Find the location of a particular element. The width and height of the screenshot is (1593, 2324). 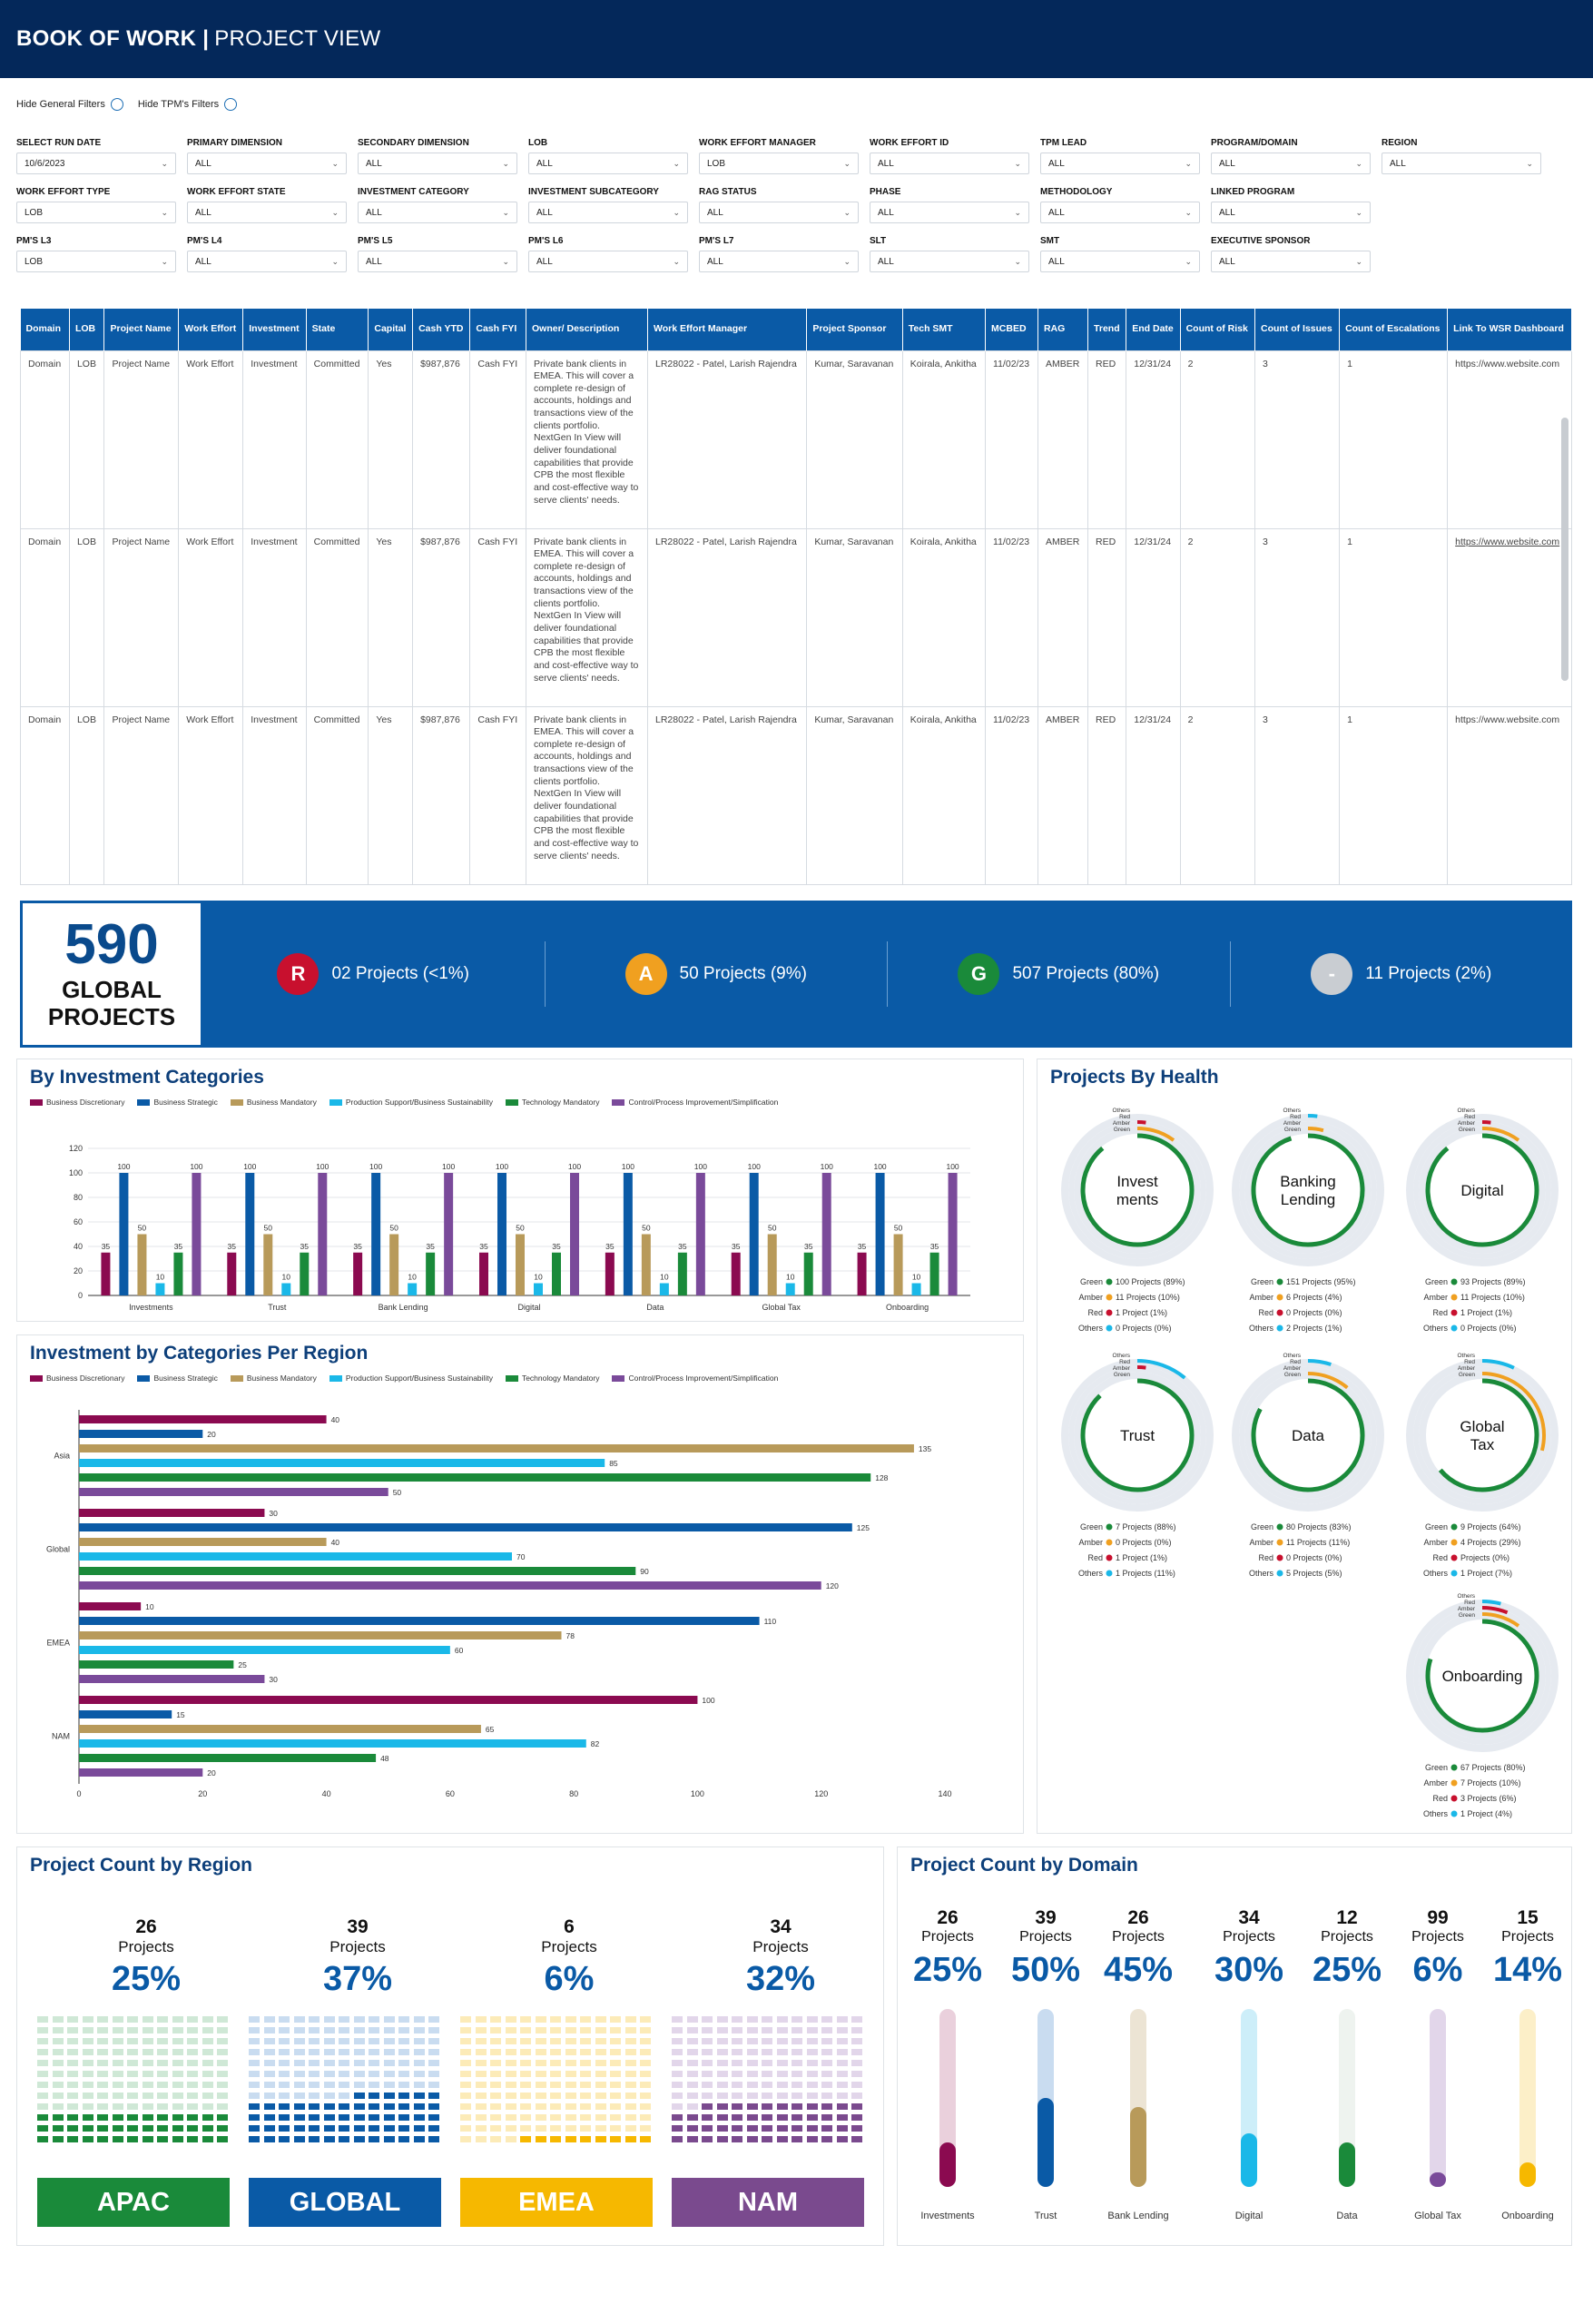

health-status-label: Amber is located at coordinates (1435, 1297).